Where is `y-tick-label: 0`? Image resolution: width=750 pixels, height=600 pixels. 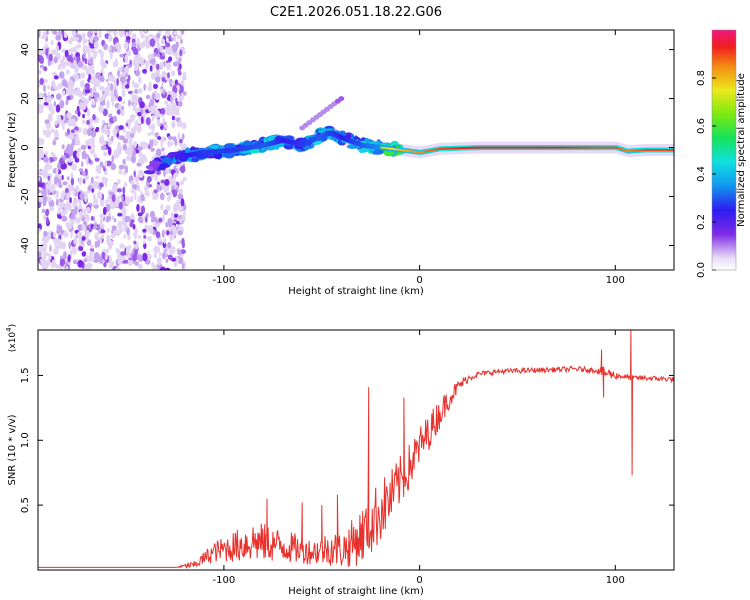
y-tick-label: 0 is located at coordinates (25, 147).